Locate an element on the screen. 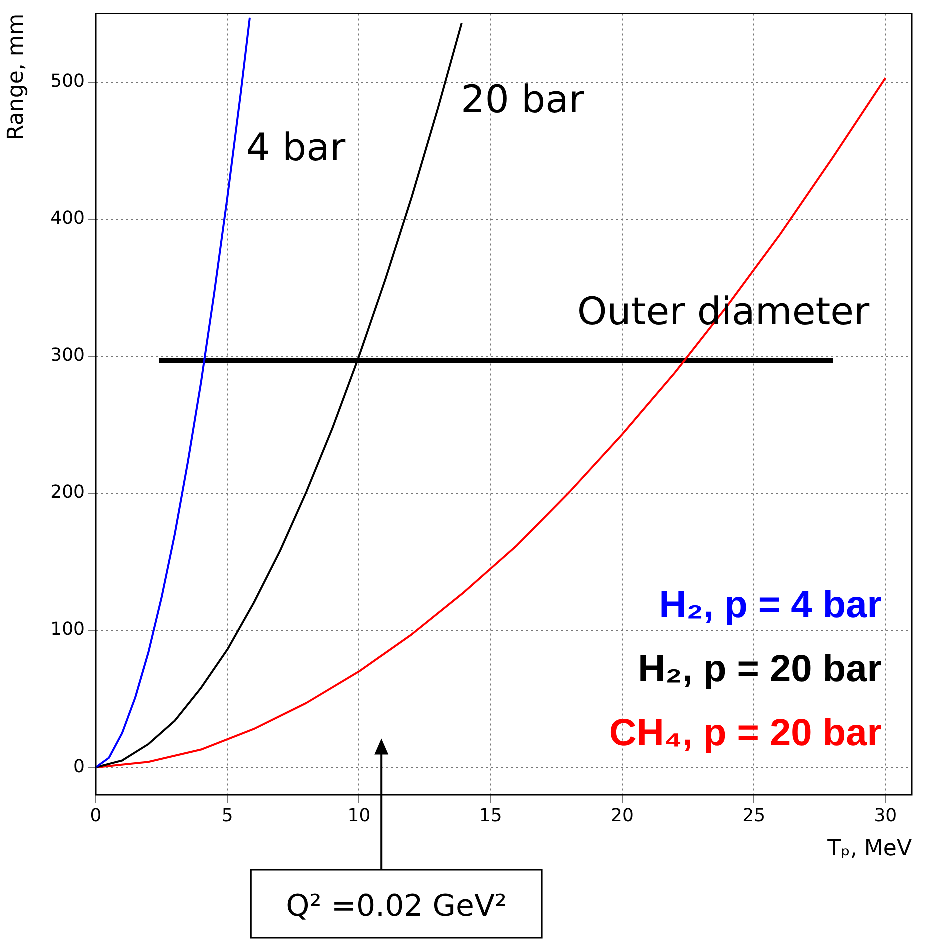 This screenshot has width=928, height=940. x-tick-label: 0 is located at coordinates (96, 815).